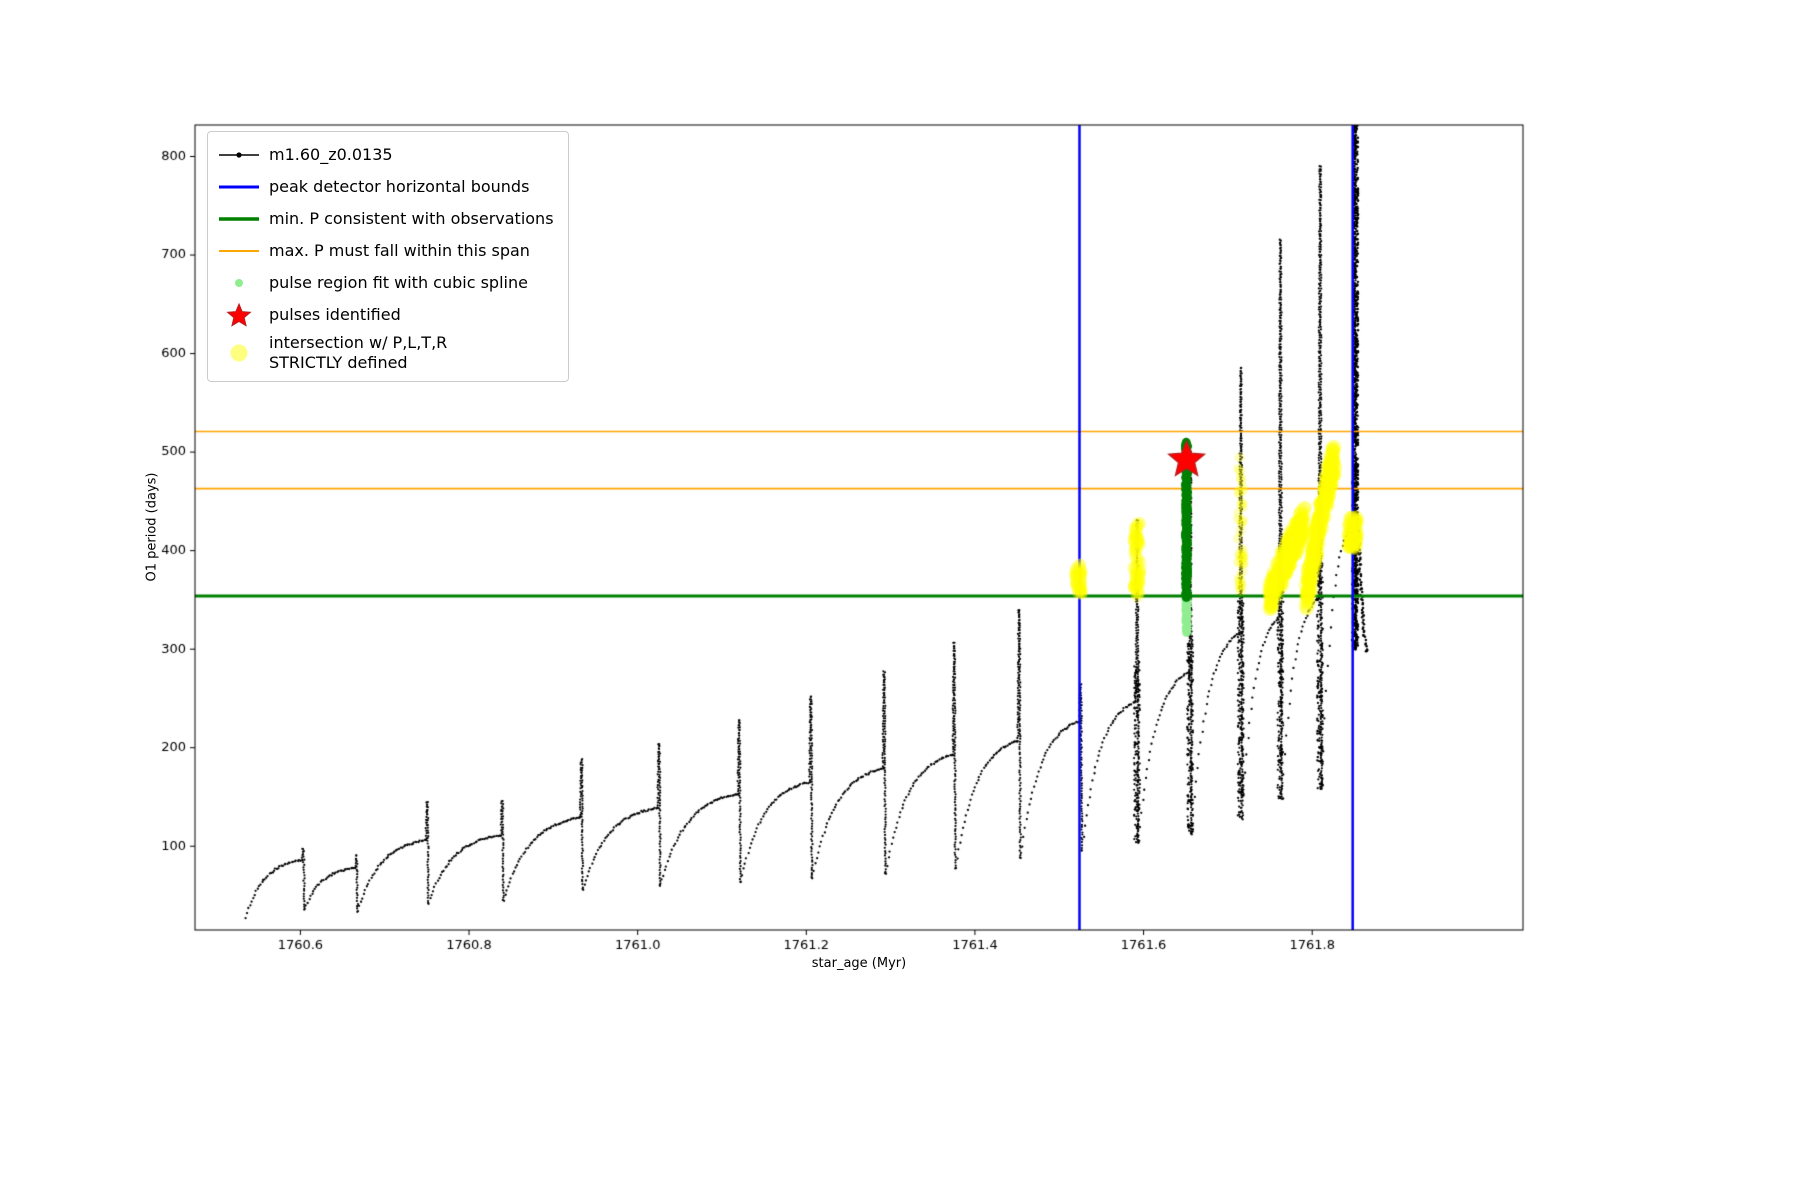  I want to click on legend-marker-line-dot-icon, so click(239, 155).